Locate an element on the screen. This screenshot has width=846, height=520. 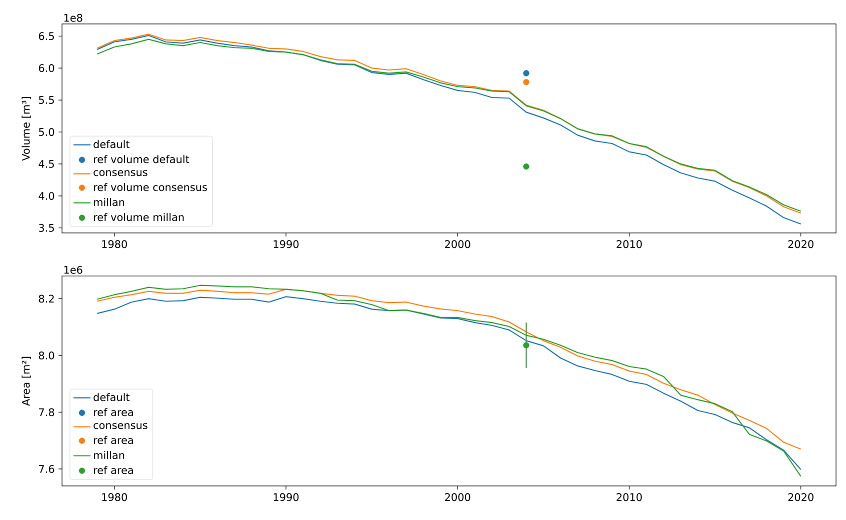
y-tick-label: 8.2 is located at coordinates (46, 298).